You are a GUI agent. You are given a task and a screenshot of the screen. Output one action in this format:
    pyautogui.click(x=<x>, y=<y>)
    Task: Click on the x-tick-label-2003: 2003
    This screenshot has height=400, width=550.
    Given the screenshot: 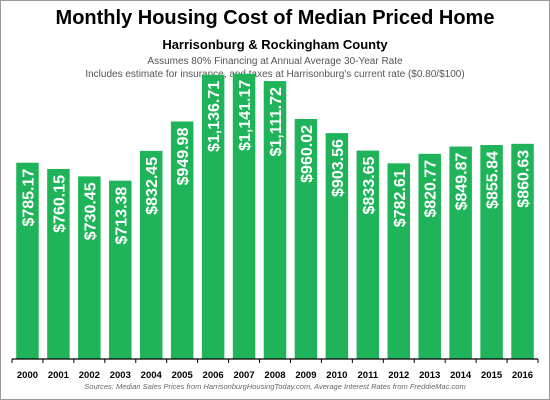 What is the action you would take?
    pyautogui.click(x=120, y=375)
    